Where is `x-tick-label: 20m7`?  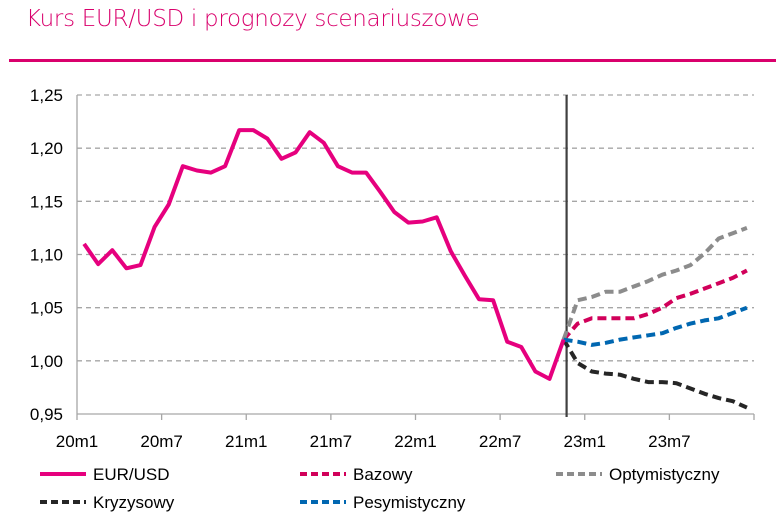
x-tick-label: 20m7 is located at coordinates (161, 441).